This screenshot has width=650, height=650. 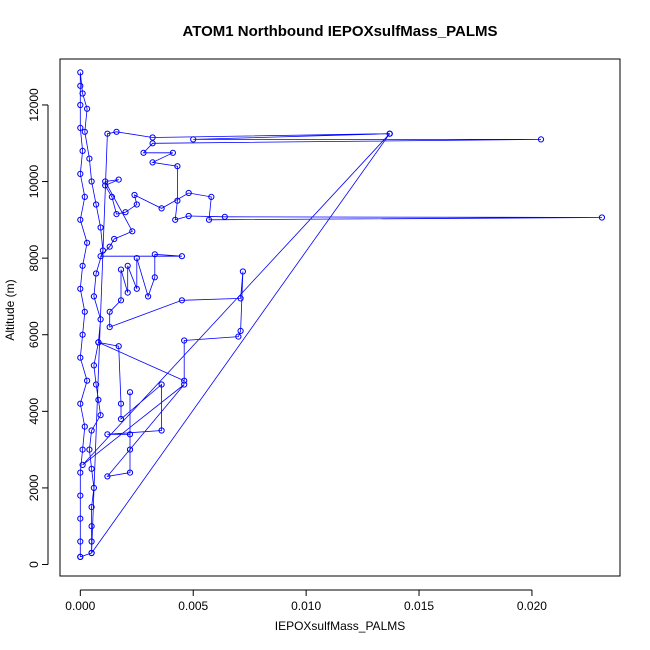 What do you see at coordinates (419, 606) in the screenshot?
I see `x-tick-label: 0.015` at bounding box center [419, 606].